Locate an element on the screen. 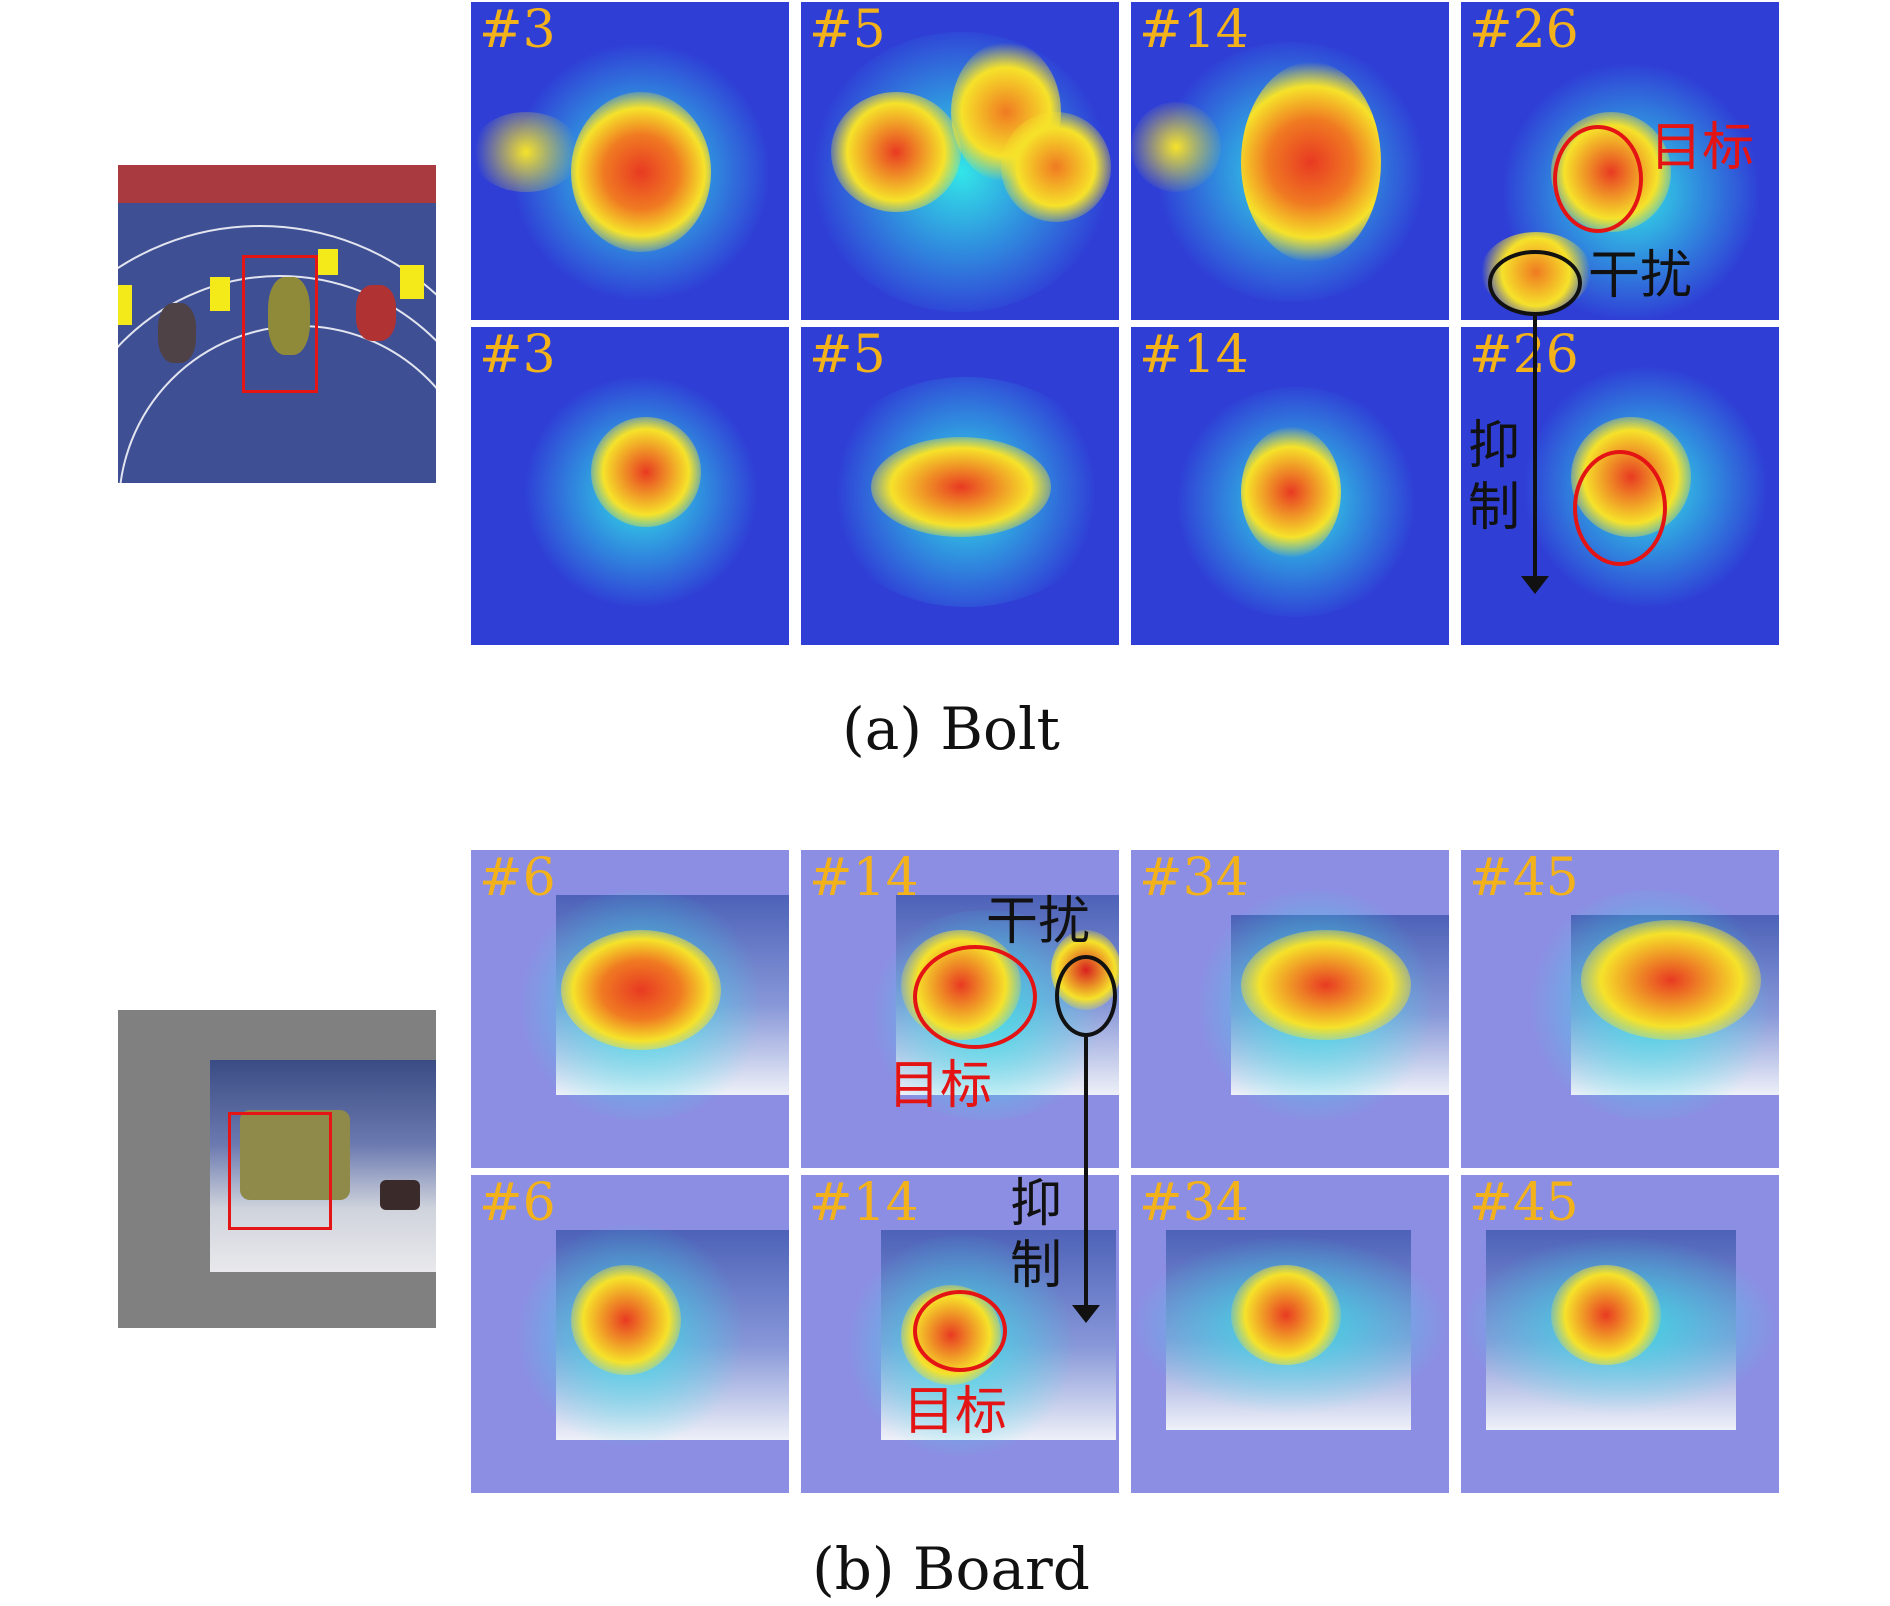 This screenshot has width=1890, height=1606. bolt-heatmap-r1-c2: #5 is located at coordinates (960, 161).